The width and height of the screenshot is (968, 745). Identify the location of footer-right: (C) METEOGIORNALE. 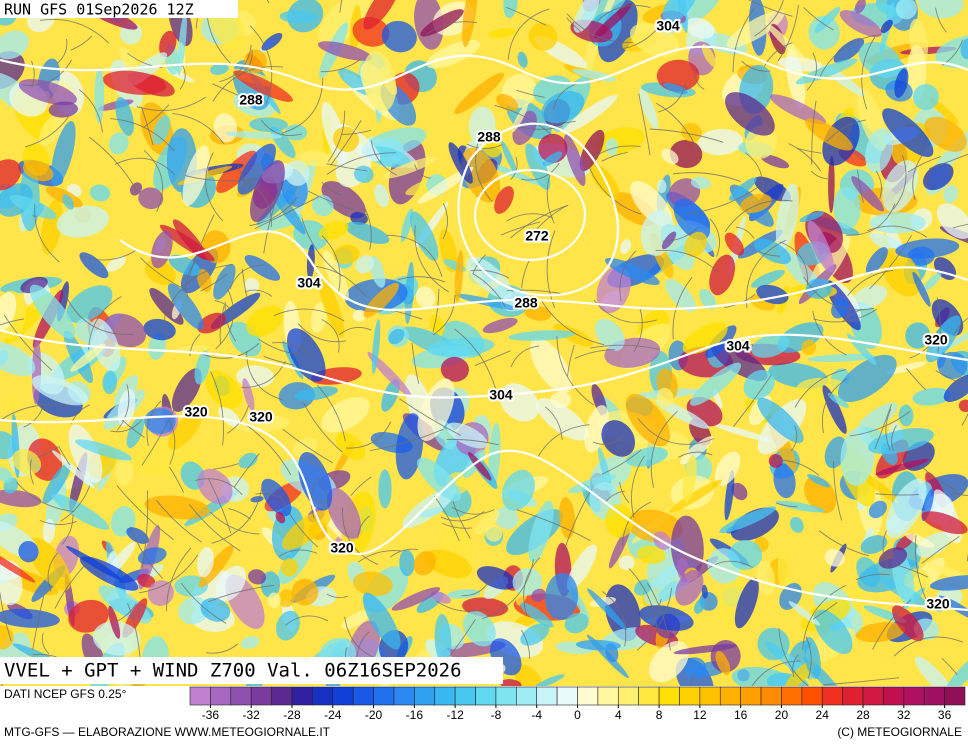
(899, 732).